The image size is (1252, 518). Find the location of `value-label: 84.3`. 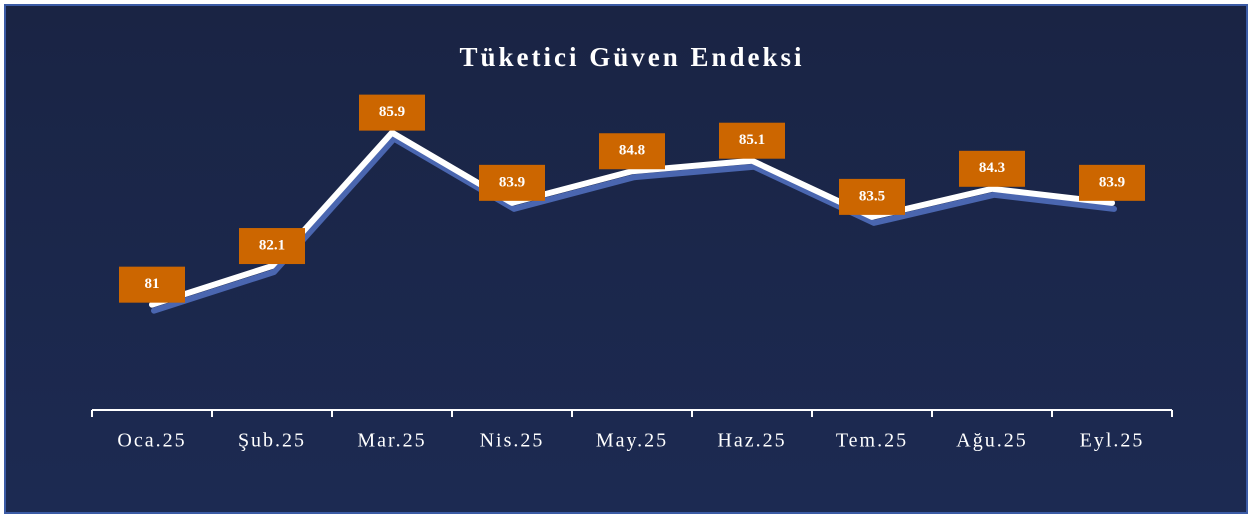

value-label: 84.3 is located at coordinates (992, 168).